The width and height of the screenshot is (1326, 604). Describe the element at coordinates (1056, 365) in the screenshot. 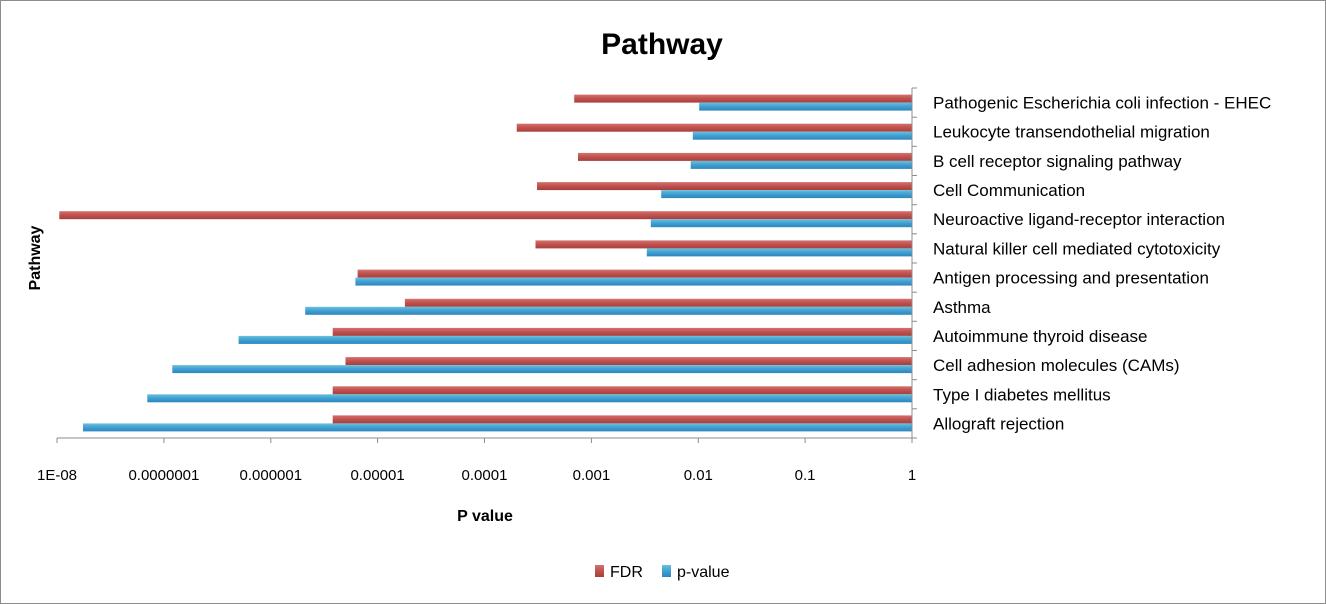

I see `category-label: Cell adhesion molecules (CAMs)` at that location.